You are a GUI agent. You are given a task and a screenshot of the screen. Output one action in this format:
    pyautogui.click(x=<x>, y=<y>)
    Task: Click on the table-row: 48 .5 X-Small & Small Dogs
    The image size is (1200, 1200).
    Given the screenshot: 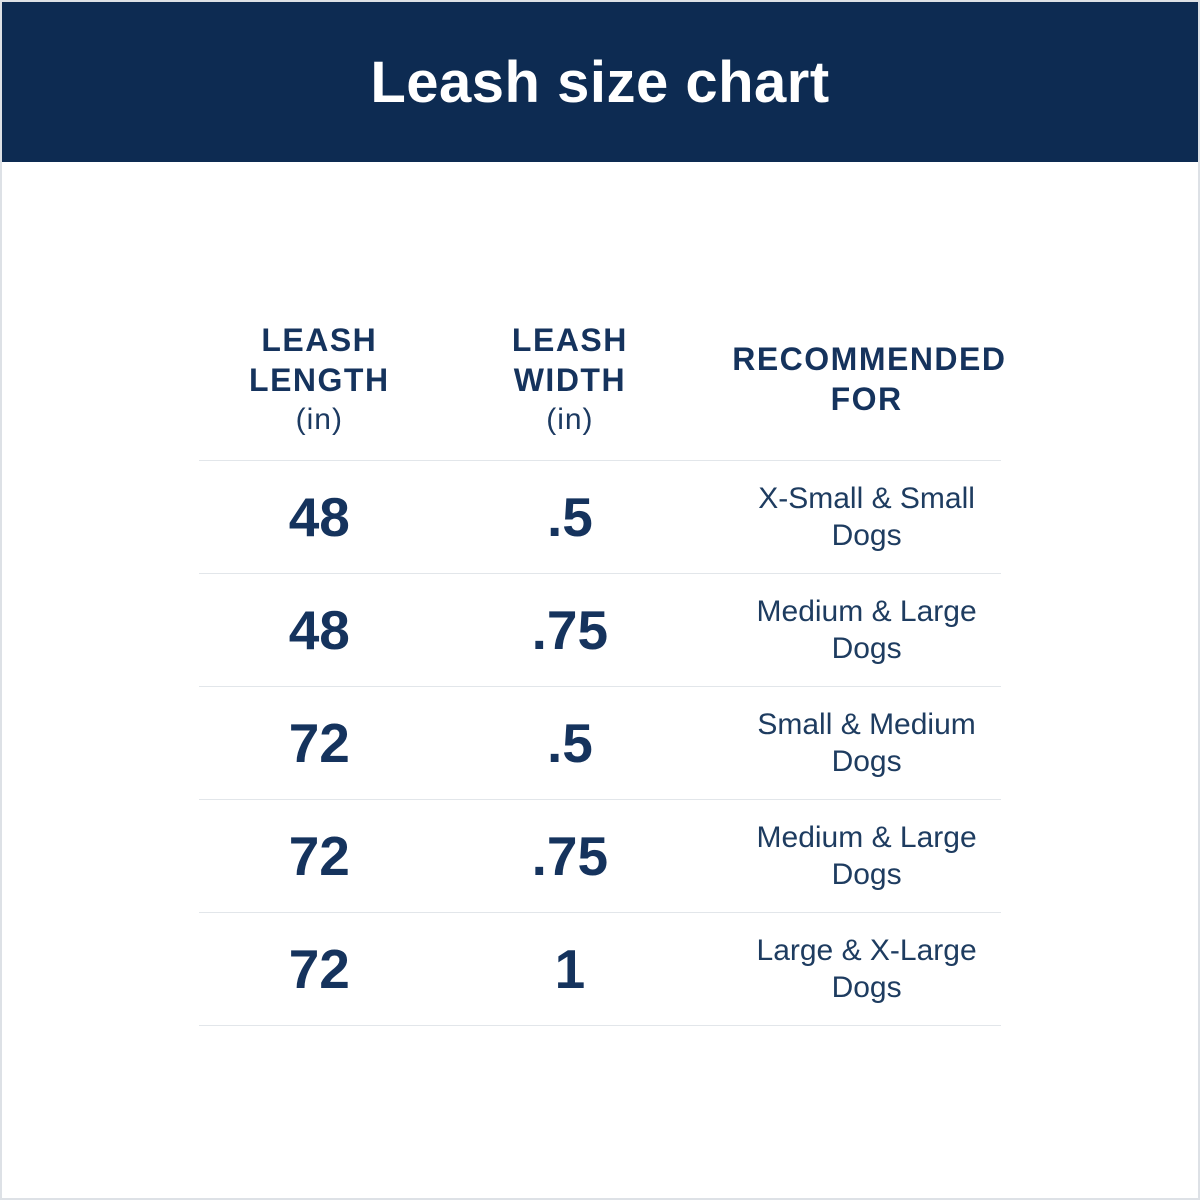 What is the action you would take?
    pyautogui.click(x=600, y=517)
    